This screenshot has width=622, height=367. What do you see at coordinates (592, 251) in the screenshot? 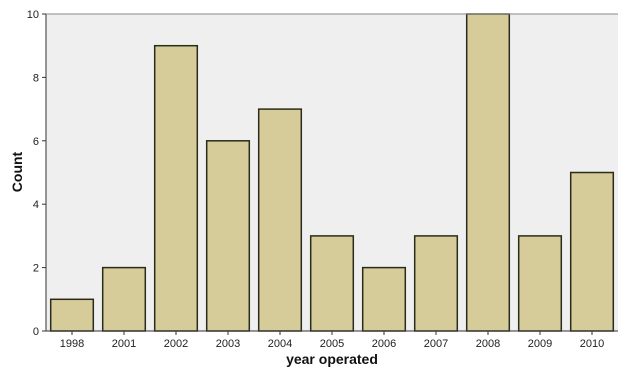
I see `bar-2010` at bounding box center [592, 251].